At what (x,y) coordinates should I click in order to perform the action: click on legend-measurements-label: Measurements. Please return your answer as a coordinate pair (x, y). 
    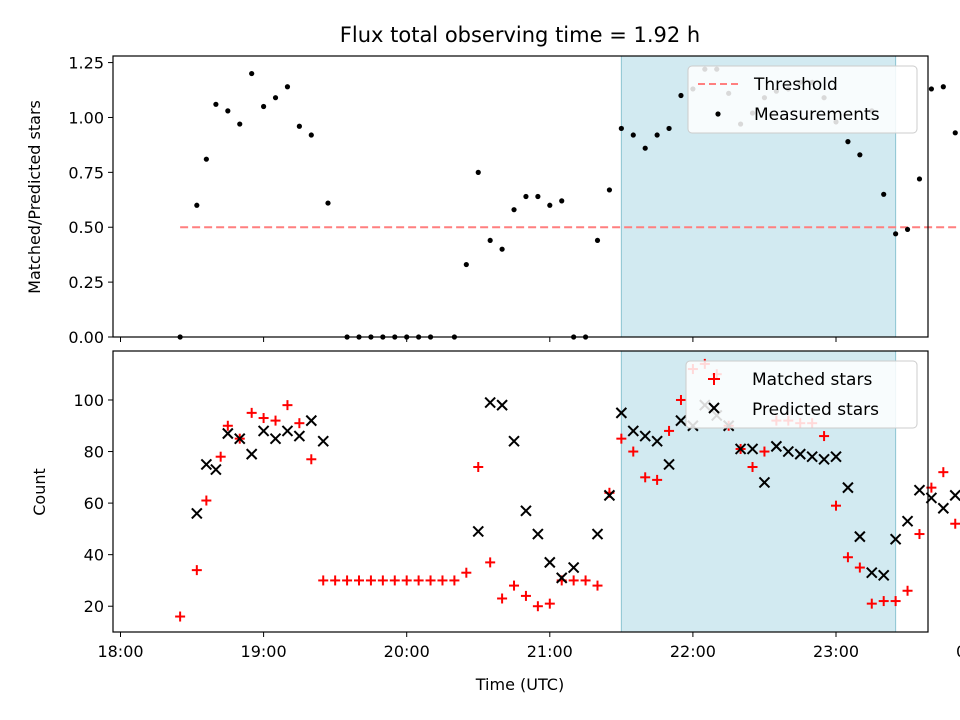
    Looking at the image, I should click on (817, 115).